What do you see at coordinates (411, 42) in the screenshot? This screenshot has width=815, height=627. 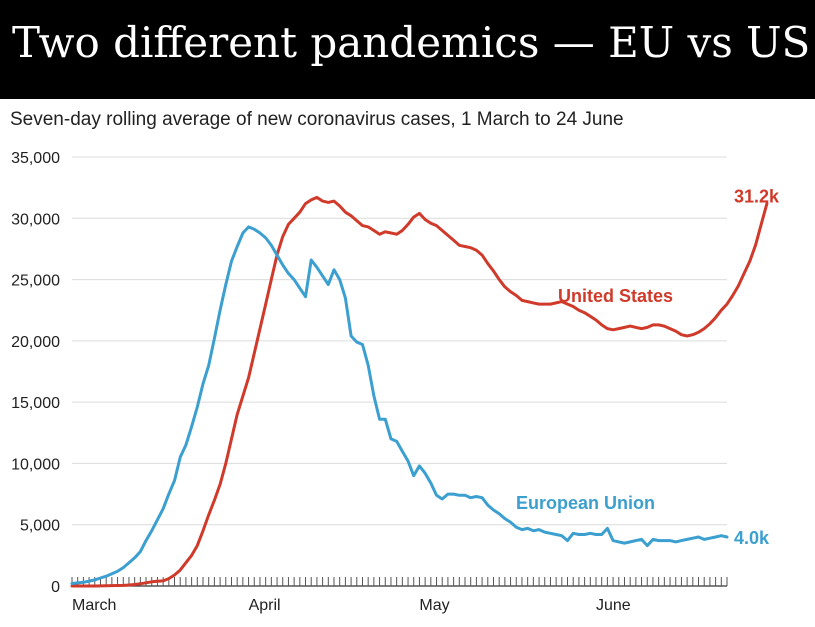 I see `chart-title: Two different pandemics — EU vs US` at bounding box center [411, 42].